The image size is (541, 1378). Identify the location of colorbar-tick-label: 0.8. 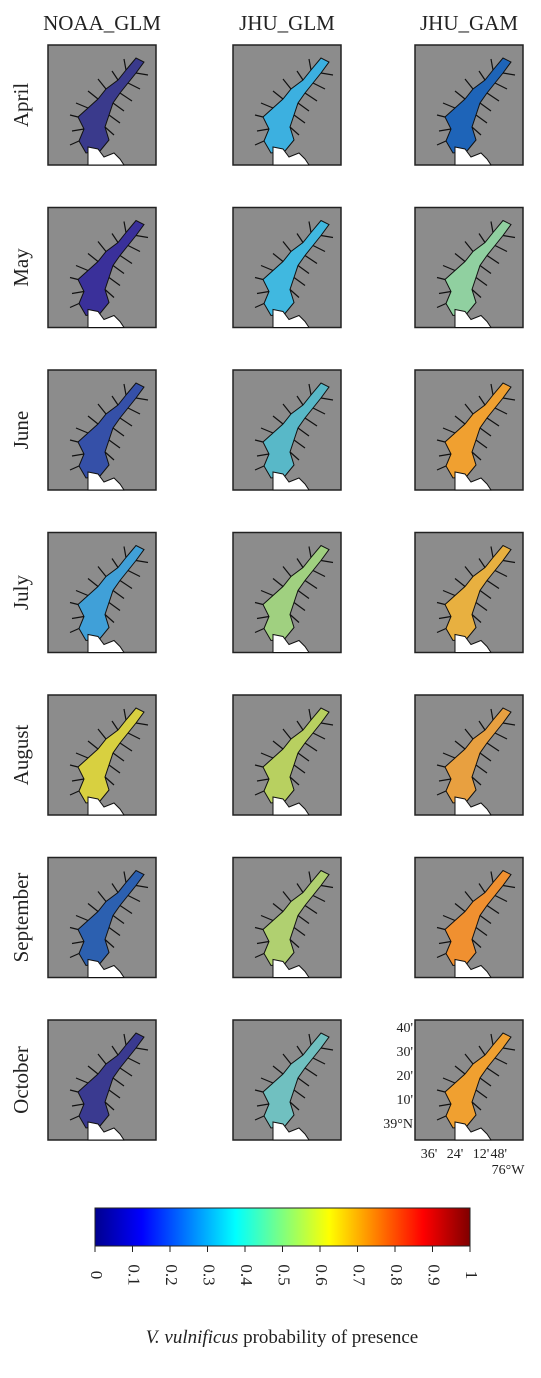
(396, 1274).